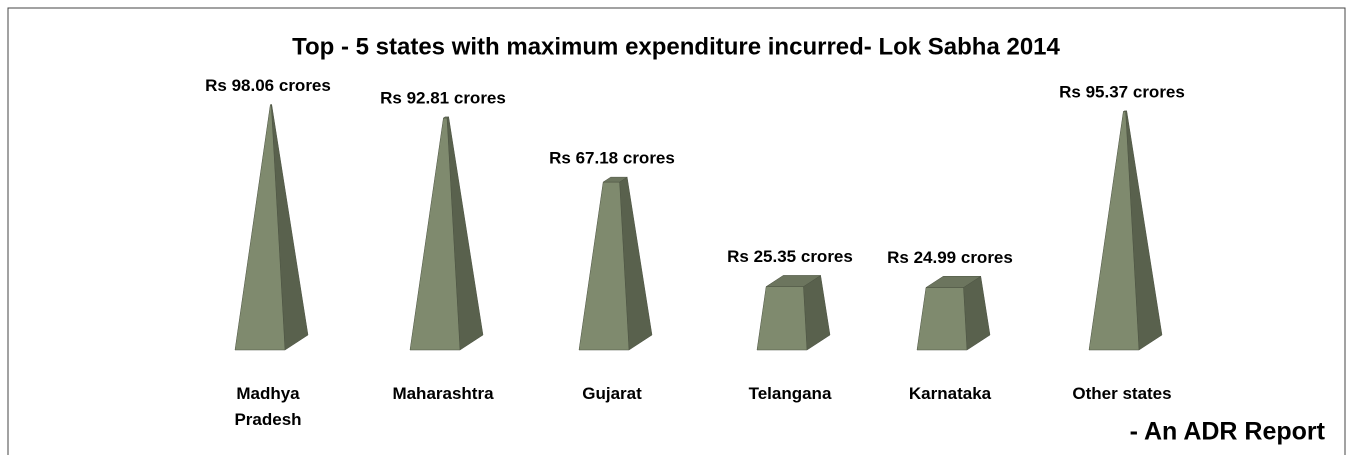 The image size is (1353, 455). I want to click on category-label: Telangana, so click(790, 393).